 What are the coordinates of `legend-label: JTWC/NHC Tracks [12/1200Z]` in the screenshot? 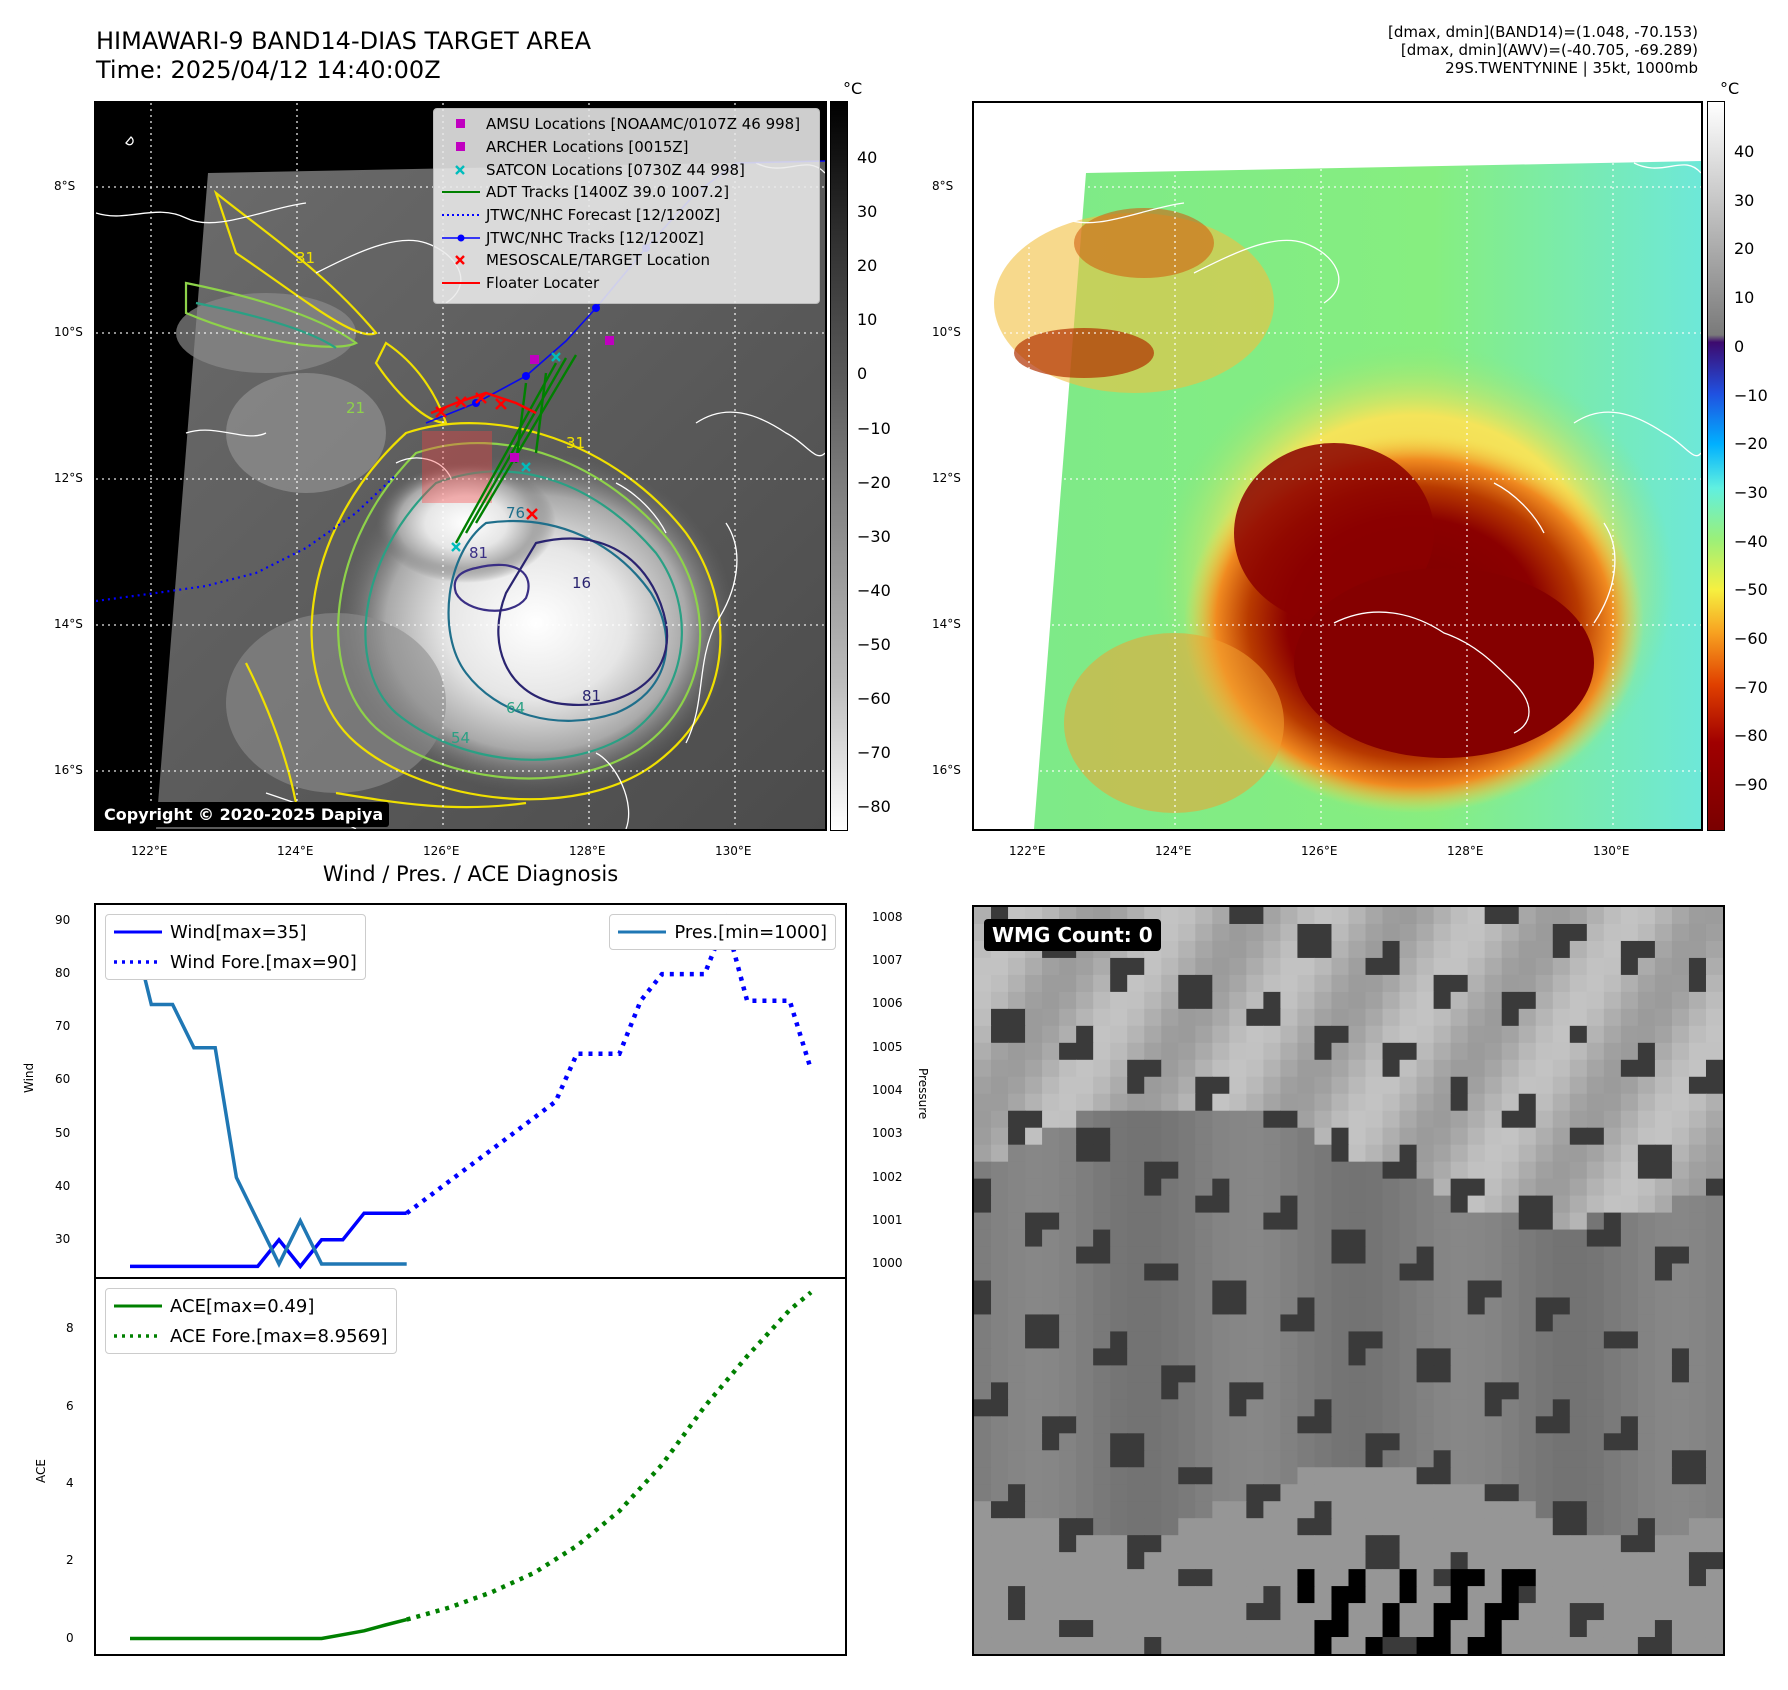 It's located at (595, 237).